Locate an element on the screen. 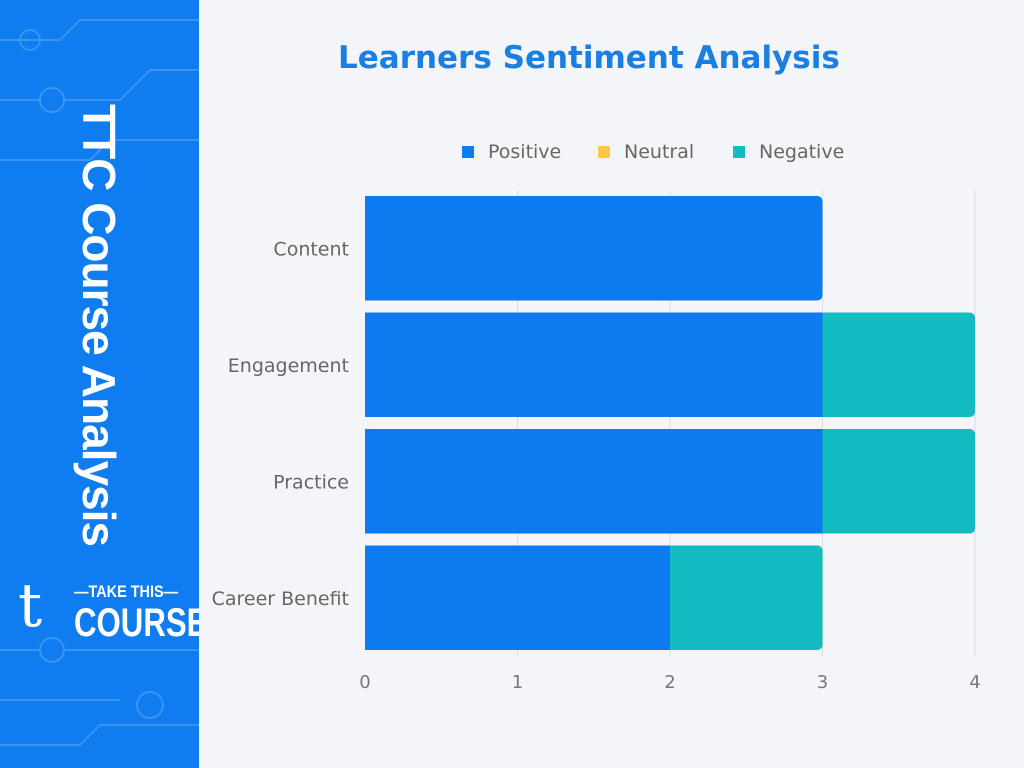 This screenshot has height=768, width=1024. legend-swatch-positive is located at coordinates (468, 152).